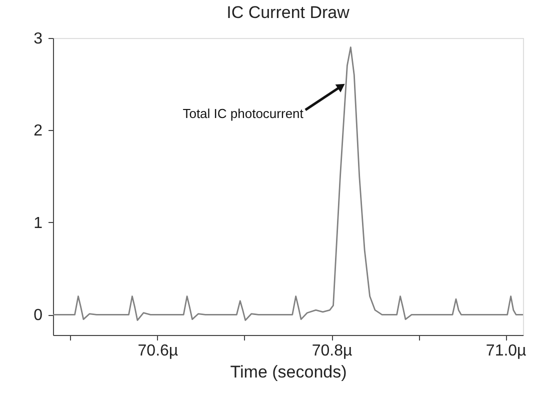  I want to click on annotation: Total IC photocurrent, so click(243, 113).